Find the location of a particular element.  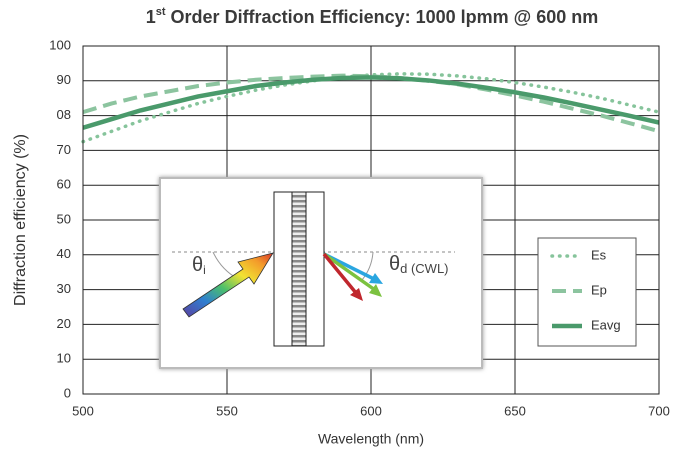

legend-label: Es is located at coordinates (599, 254).